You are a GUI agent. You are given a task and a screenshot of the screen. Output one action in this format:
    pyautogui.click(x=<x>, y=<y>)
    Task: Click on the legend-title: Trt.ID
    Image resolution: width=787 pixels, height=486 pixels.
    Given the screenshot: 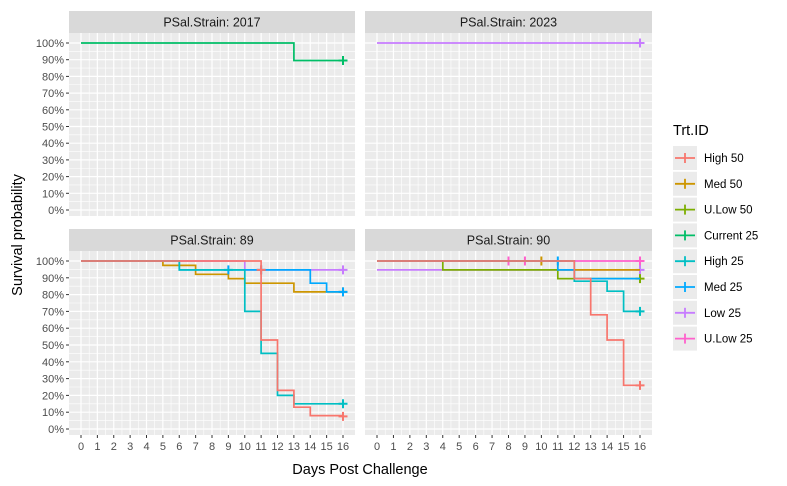 What is the action you would take?
    pyautogui.click(x=691, y=131)
    